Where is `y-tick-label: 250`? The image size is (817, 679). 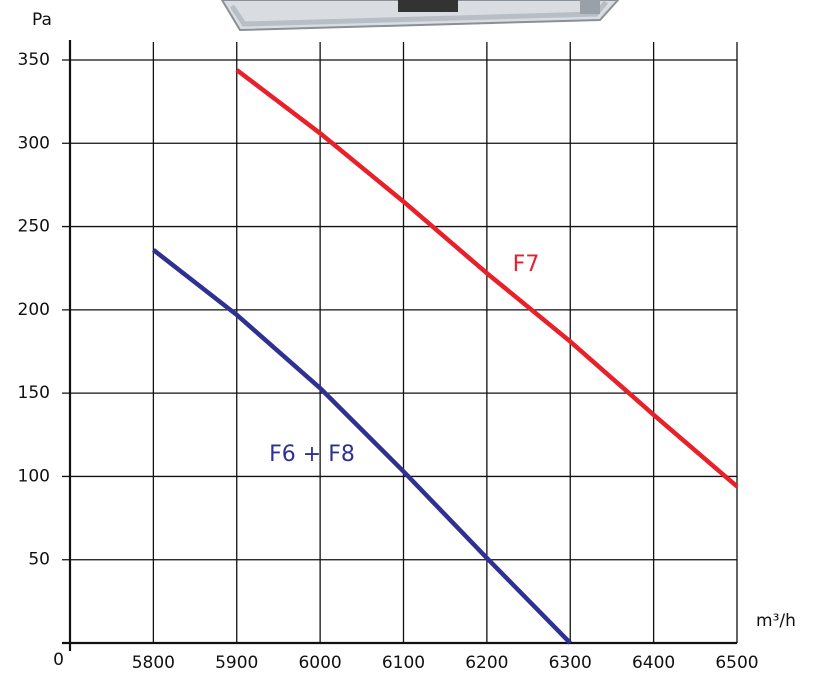 y-tick-label: 250 is located at coordinates (34, 227).